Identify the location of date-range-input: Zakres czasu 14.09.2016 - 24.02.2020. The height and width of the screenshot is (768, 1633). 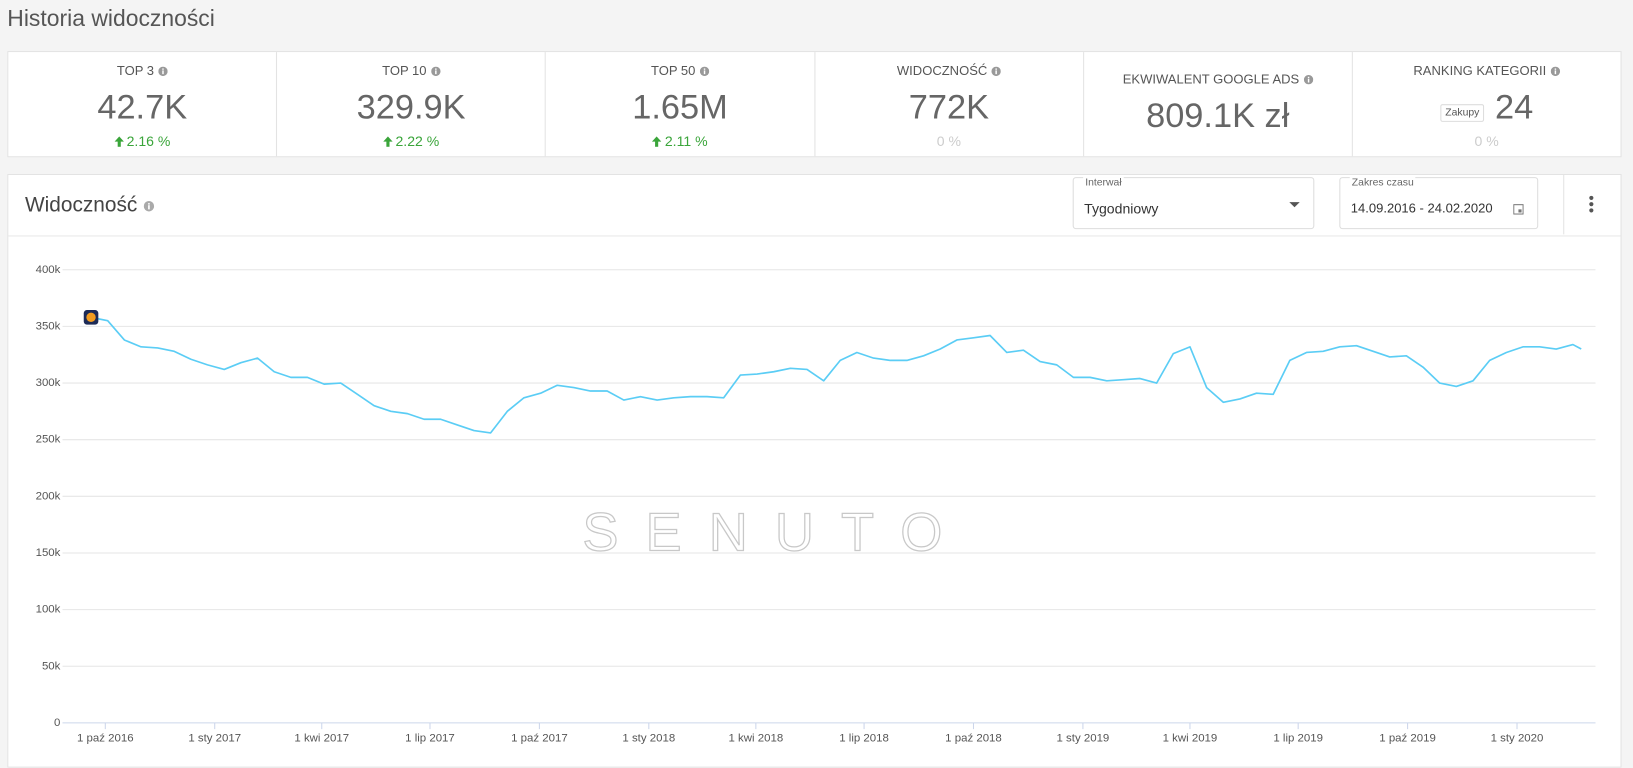
(1439, 203).